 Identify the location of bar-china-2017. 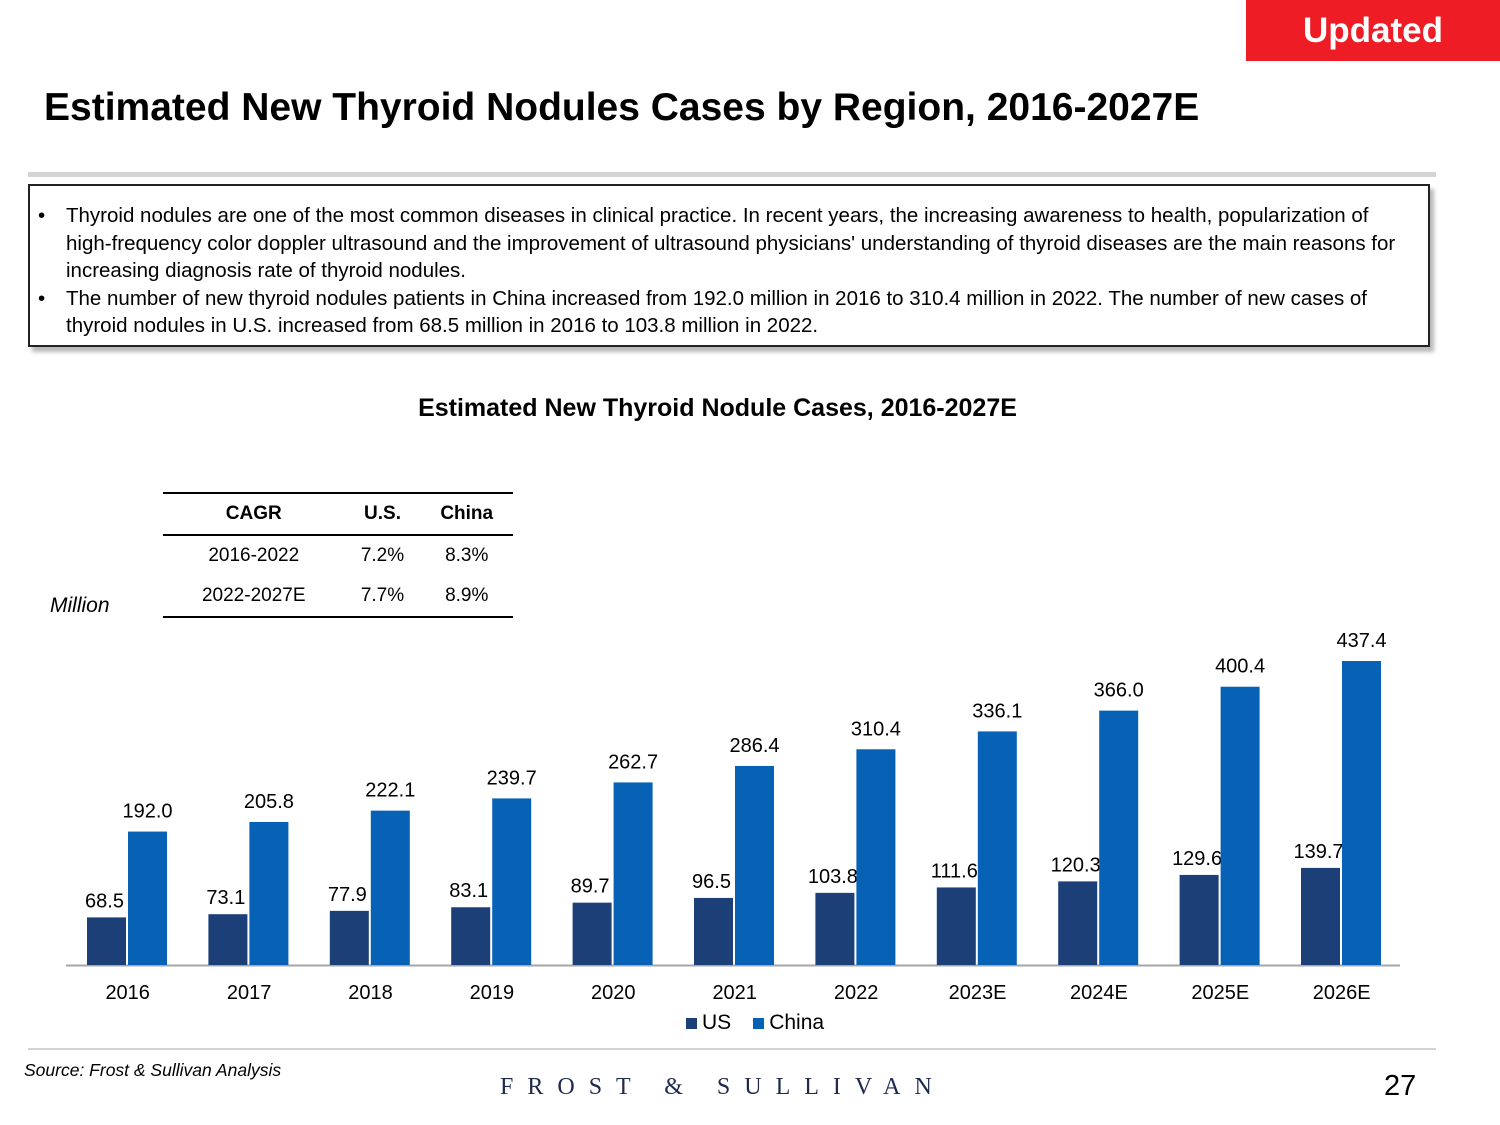
(269, 893).